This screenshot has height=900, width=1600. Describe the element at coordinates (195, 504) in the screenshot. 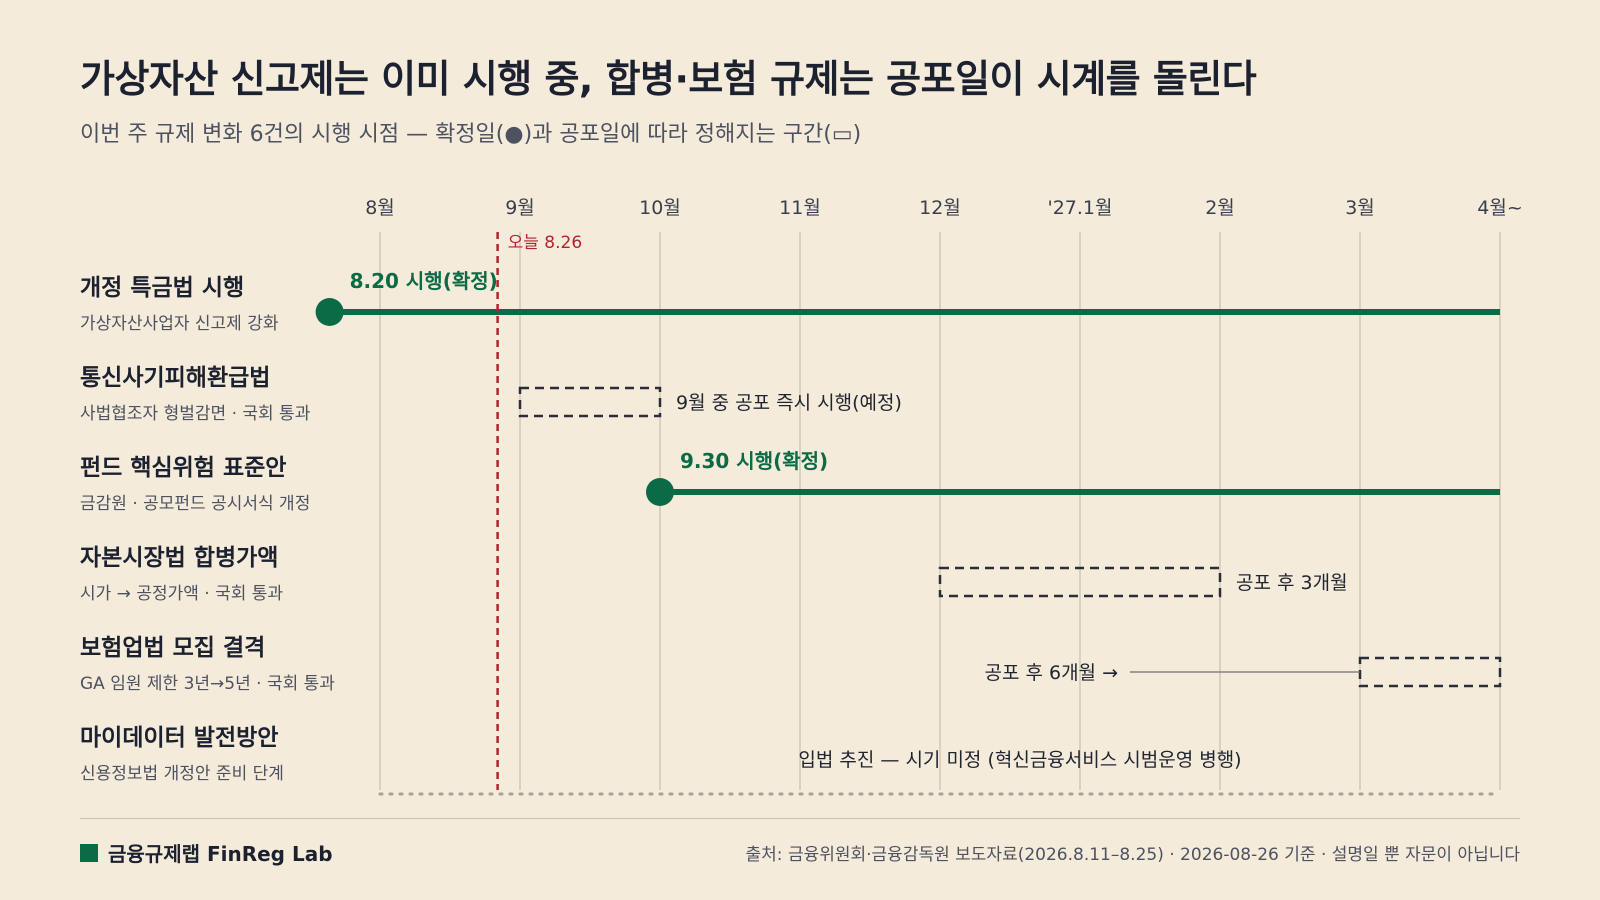

I see `row-subtitle: 금감원 · 공모펀드 공시서식 개정` at that location.